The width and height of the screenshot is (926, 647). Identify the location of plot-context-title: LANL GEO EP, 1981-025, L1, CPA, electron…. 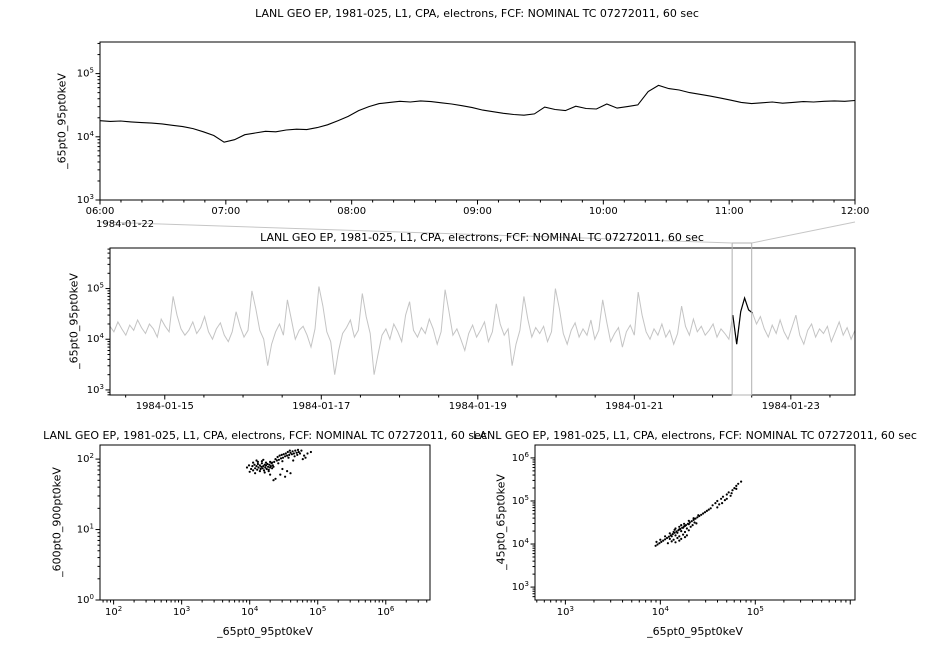
(482, 237).